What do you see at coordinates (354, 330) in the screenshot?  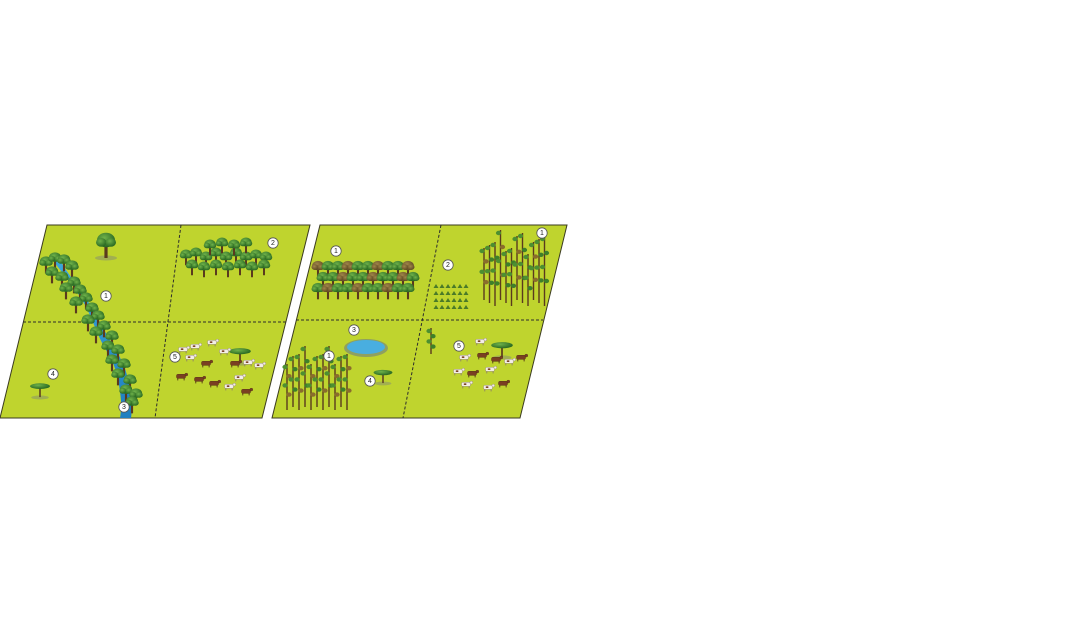 I see `marker-label: 3` at bounding box center [354, 330].